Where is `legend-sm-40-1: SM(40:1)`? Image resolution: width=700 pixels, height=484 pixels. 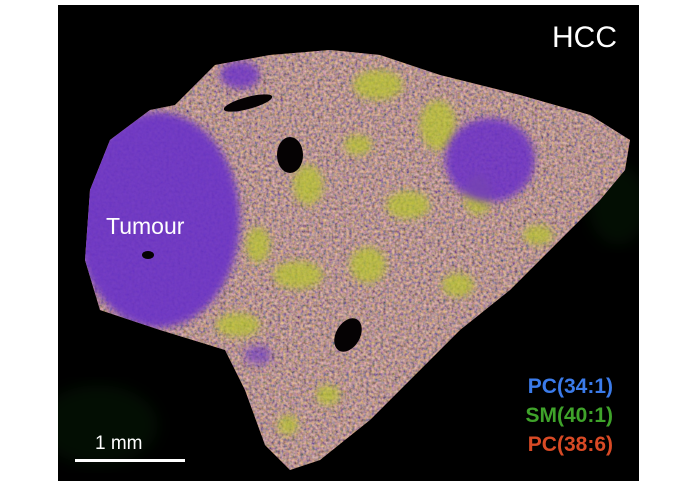
legend-sm-40-1: SM(40:1) is located at coordinates (569, 415).